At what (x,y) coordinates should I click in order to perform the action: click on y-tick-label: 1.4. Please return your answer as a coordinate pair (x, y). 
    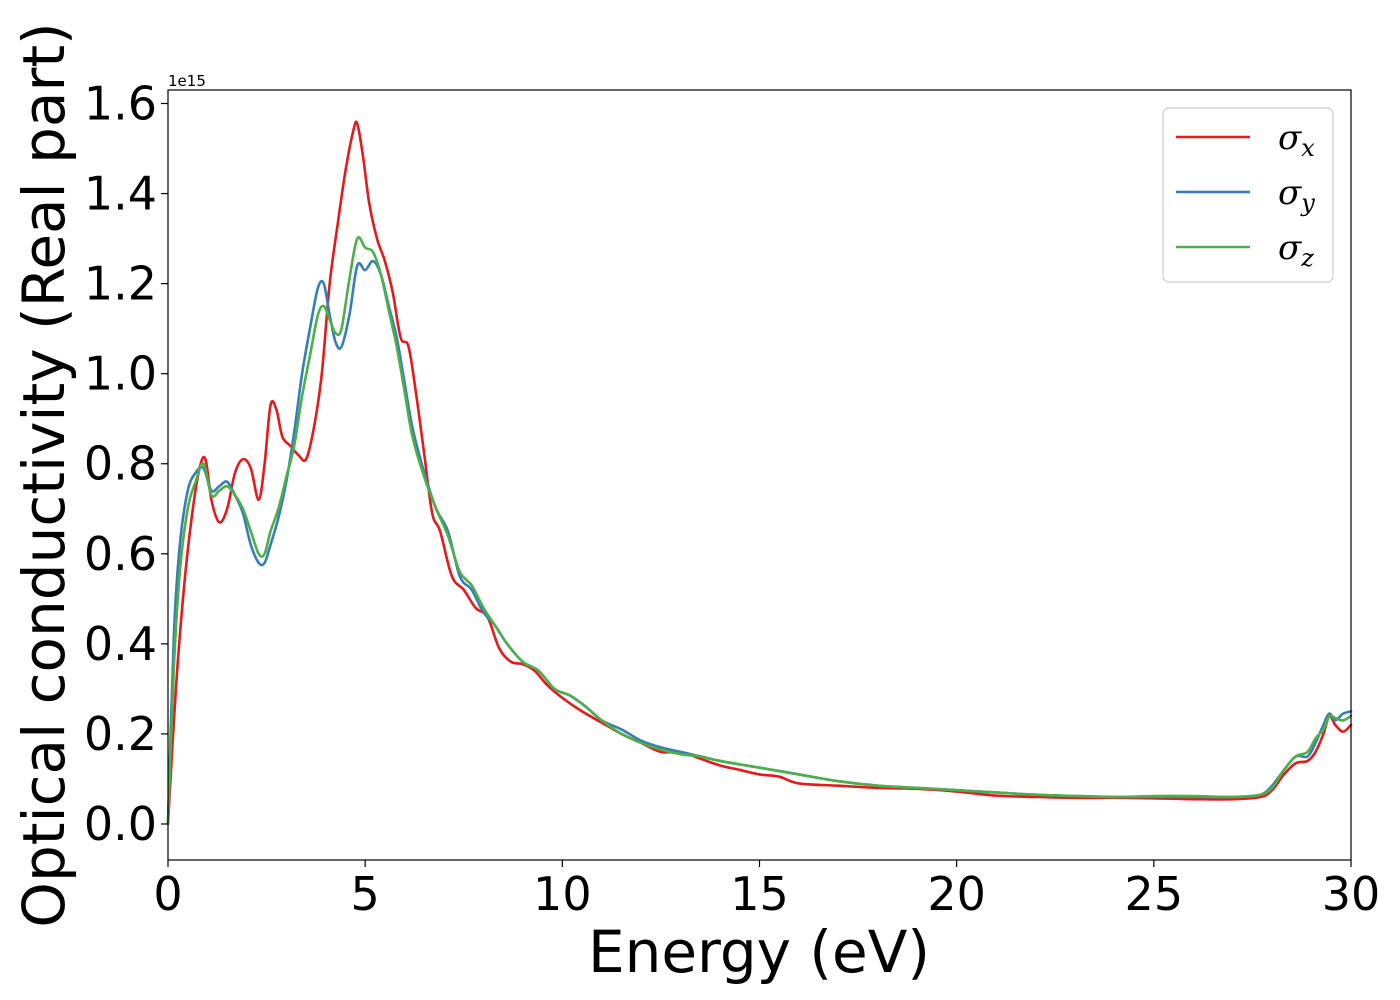
    Looking at the image, I should click on (120, 194).